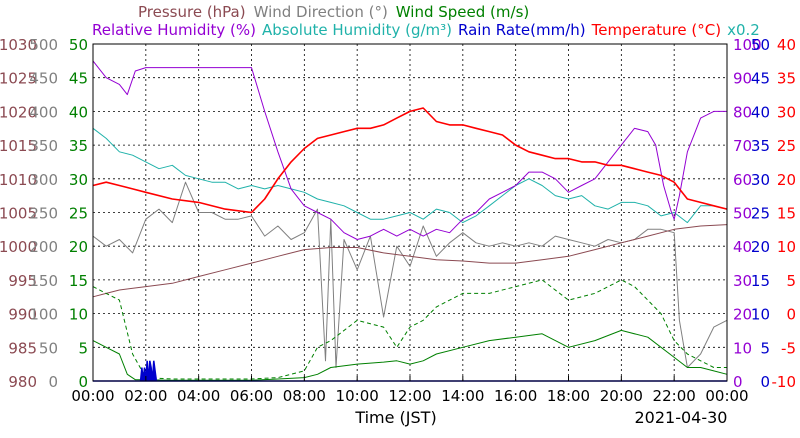  I want to click on series-pressure, so click(410, 261).